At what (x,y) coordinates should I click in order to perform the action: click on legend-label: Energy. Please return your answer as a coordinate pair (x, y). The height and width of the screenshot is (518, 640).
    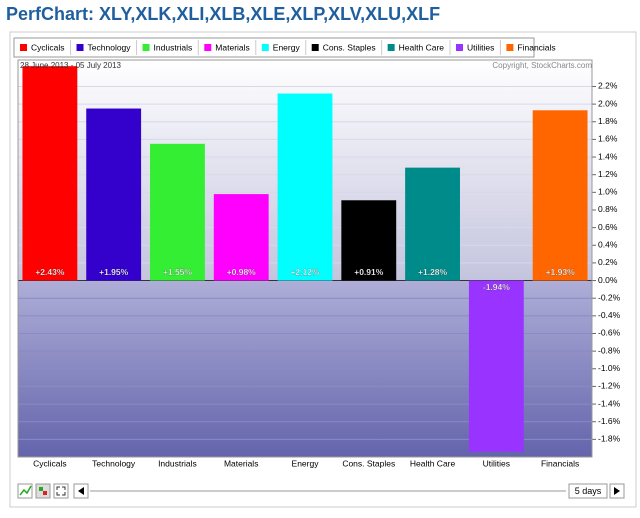
    Looking at the image, I should click on (287, 47).